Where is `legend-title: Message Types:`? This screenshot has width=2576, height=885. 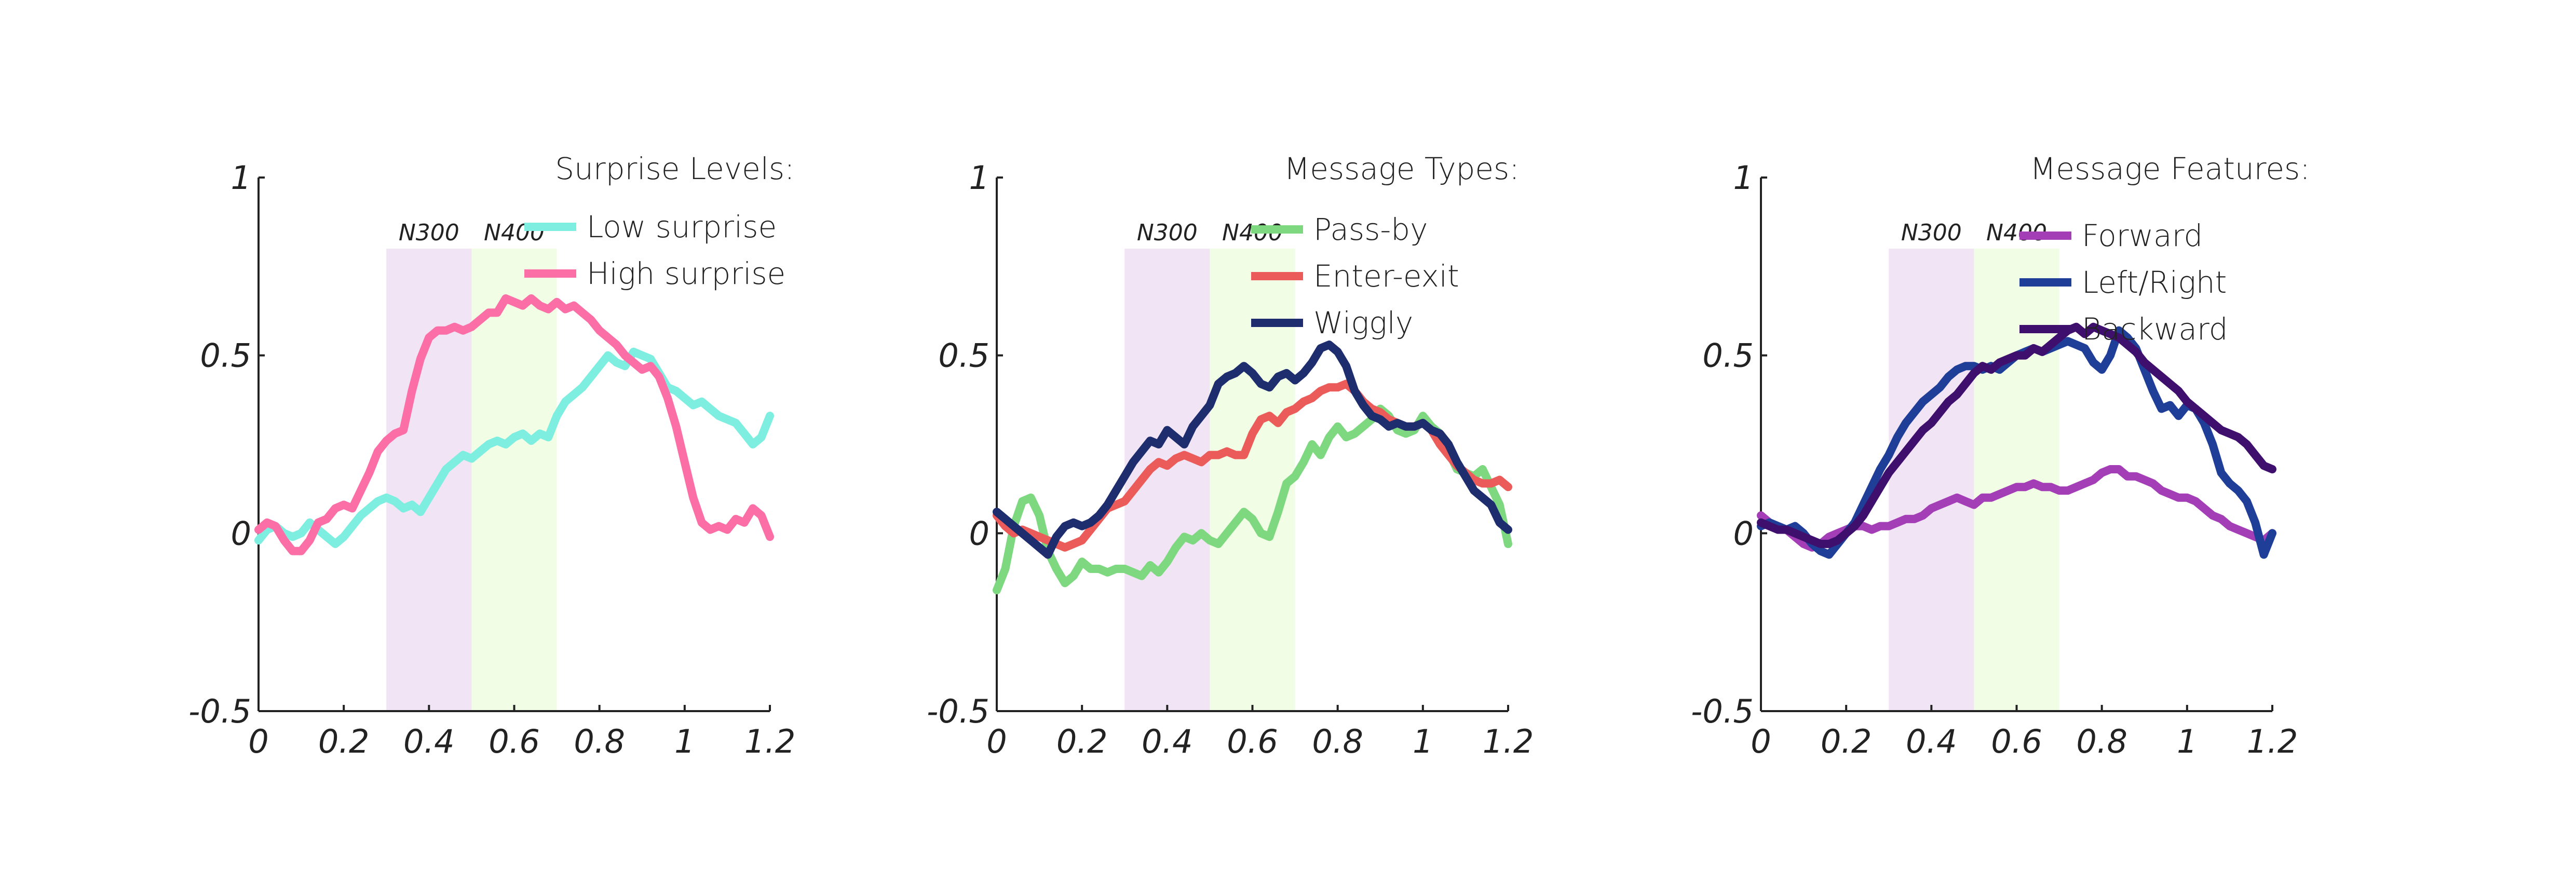 legend-title: Message Types: is located at coordinates (1402, 168).